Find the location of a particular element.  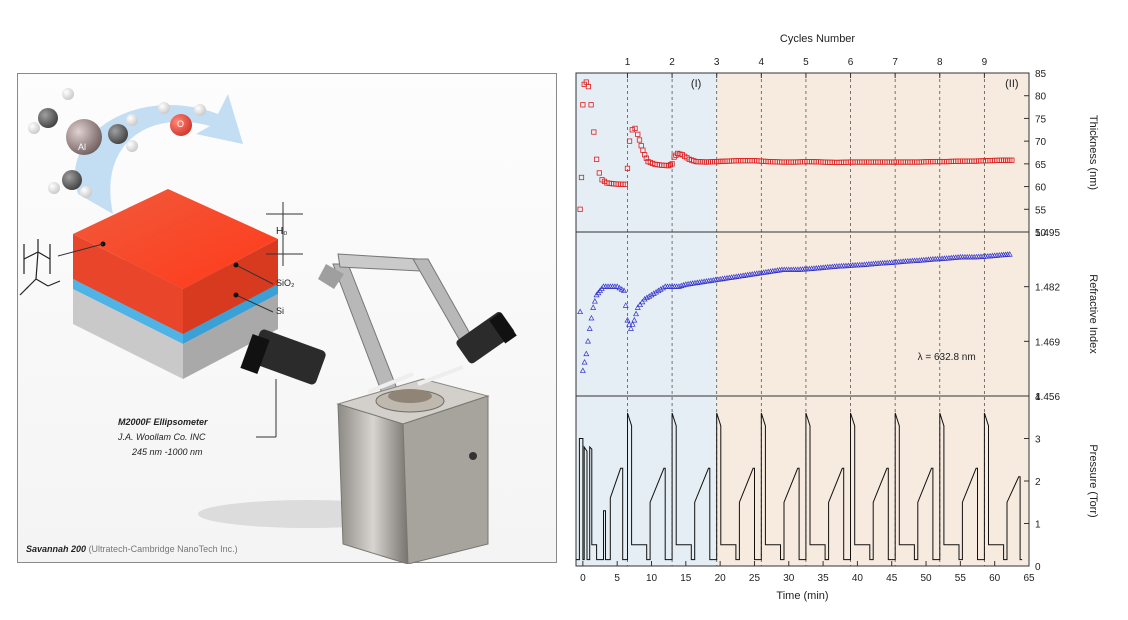

reactor-maker: (Ultratech-Cambridge NanoTech Inc.) is located at coordinates (163, 549).